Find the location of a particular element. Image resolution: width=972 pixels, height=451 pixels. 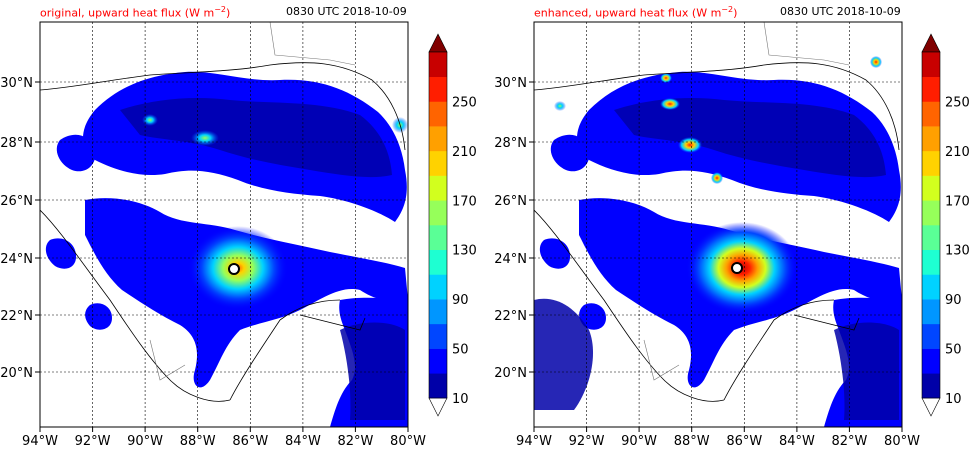

colorbar-tick-label: 90 is located at coordinates (953, 300).